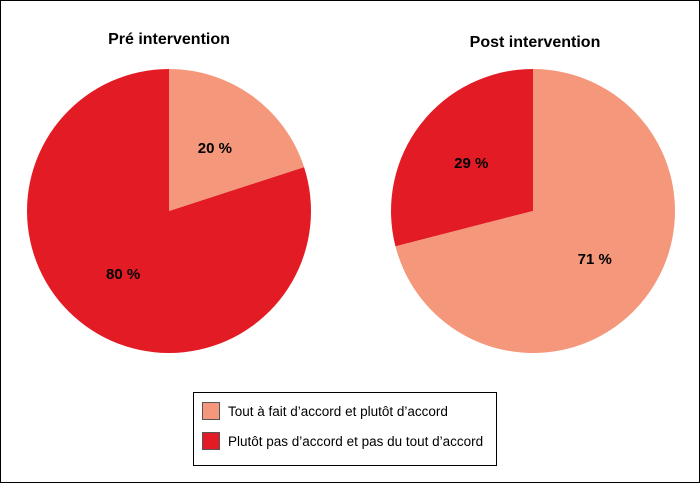  What do you see at coordinates (237, 140) in the screenshot?
I see `pie-slice-pre-agree` at bounding box center [237, 140].